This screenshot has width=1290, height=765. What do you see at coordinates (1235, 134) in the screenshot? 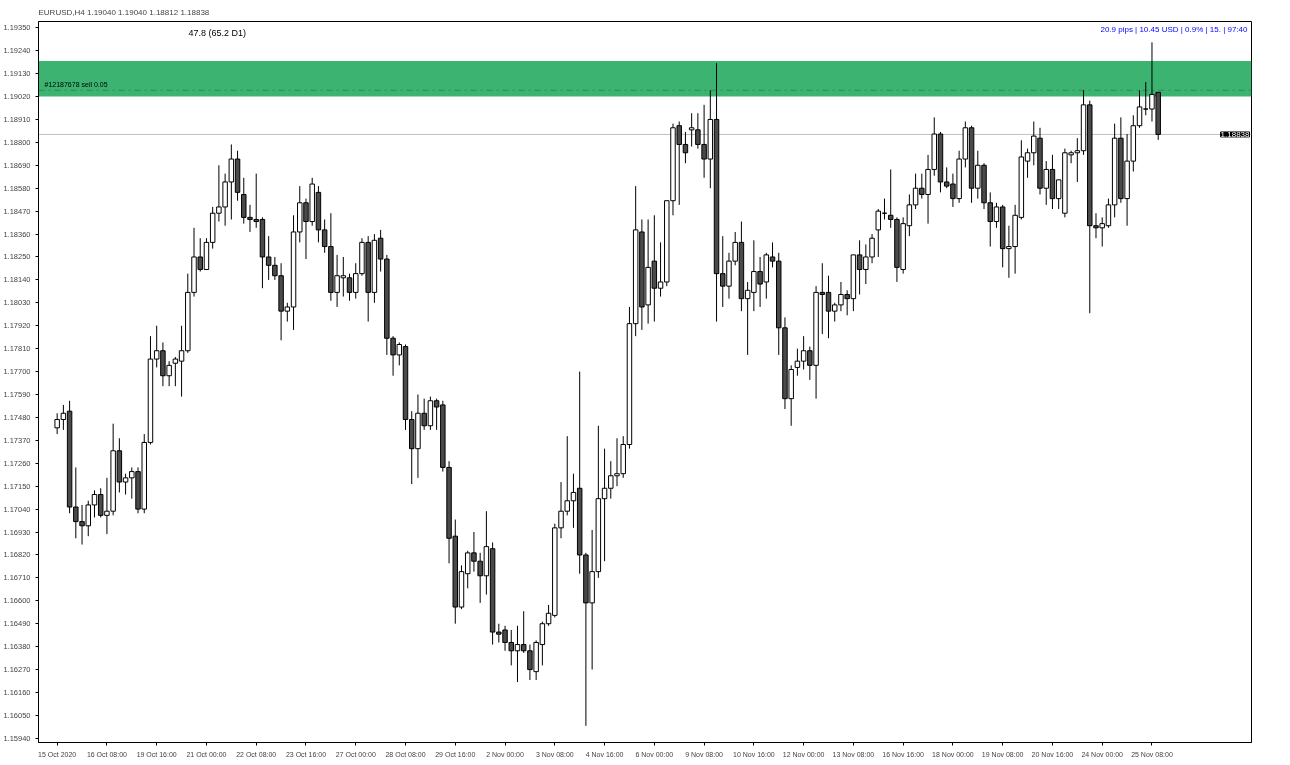
I see `ref-line-label: 1.18838` at bounding box center [1235, 134].